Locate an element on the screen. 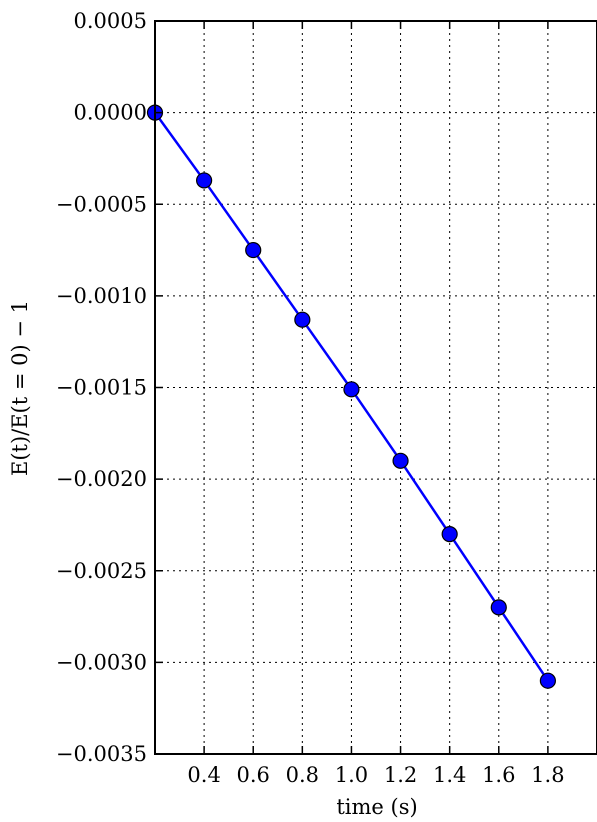  x-tick-label: 0.8 is located at coordinates (302, 775).